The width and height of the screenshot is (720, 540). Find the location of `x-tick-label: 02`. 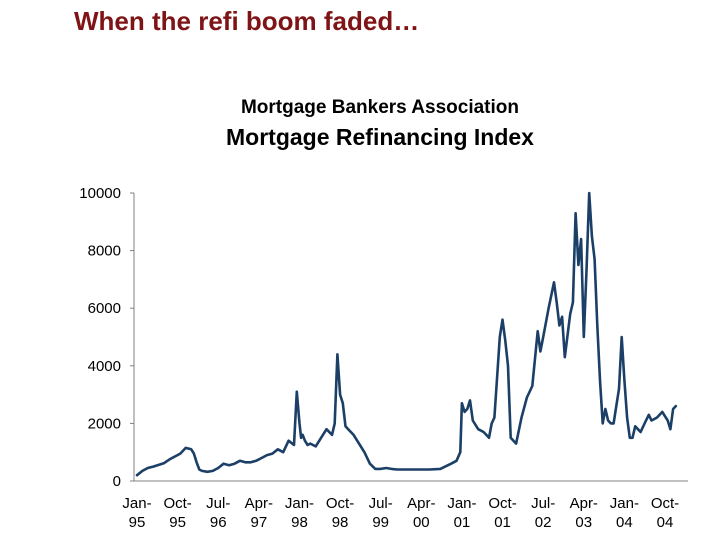

x-tick-label: 02 is located at coordinates (543, 522).